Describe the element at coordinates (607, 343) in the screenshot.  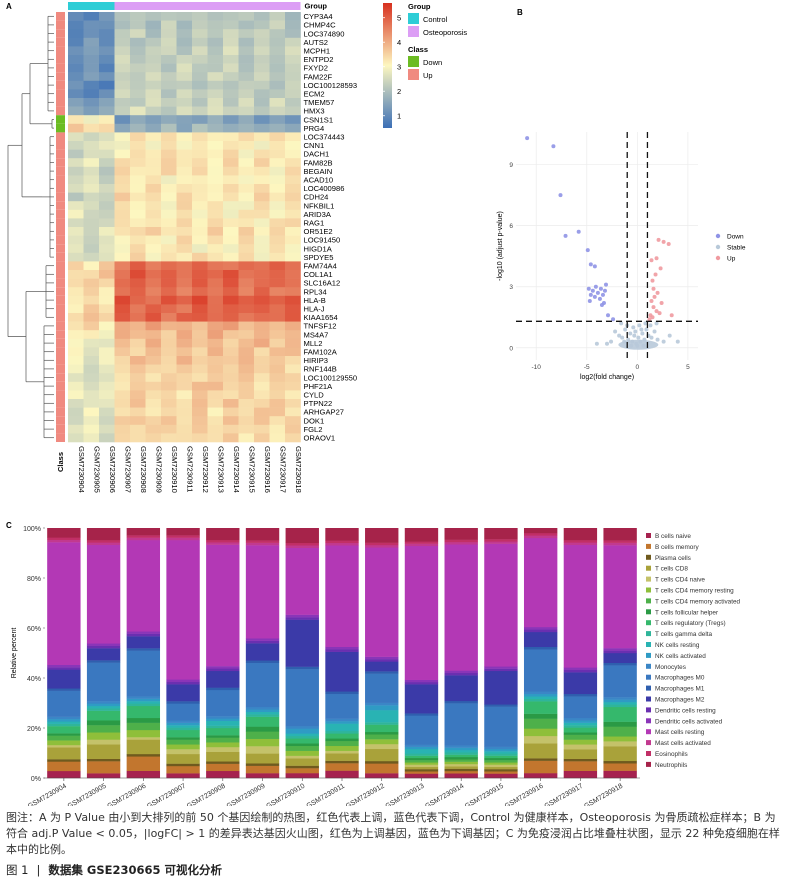
I see `volcano-point-stable` at that location.